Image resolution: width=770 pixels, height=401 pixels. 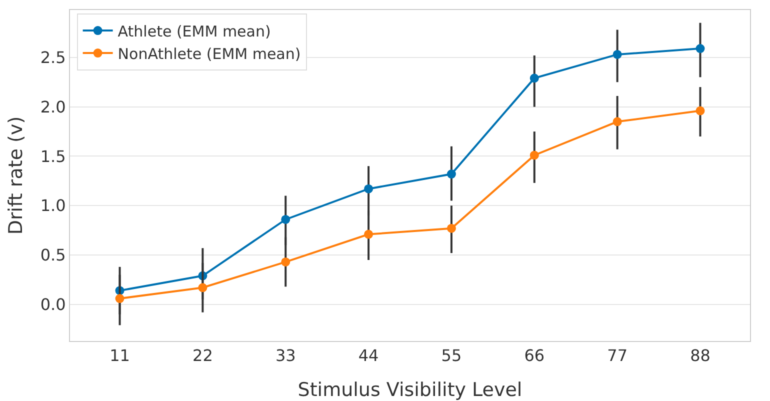 What do you see at coordinates (202, 356) in the screenshot?
I see `x-tick-label: 22` at bounding box center [202, 356].